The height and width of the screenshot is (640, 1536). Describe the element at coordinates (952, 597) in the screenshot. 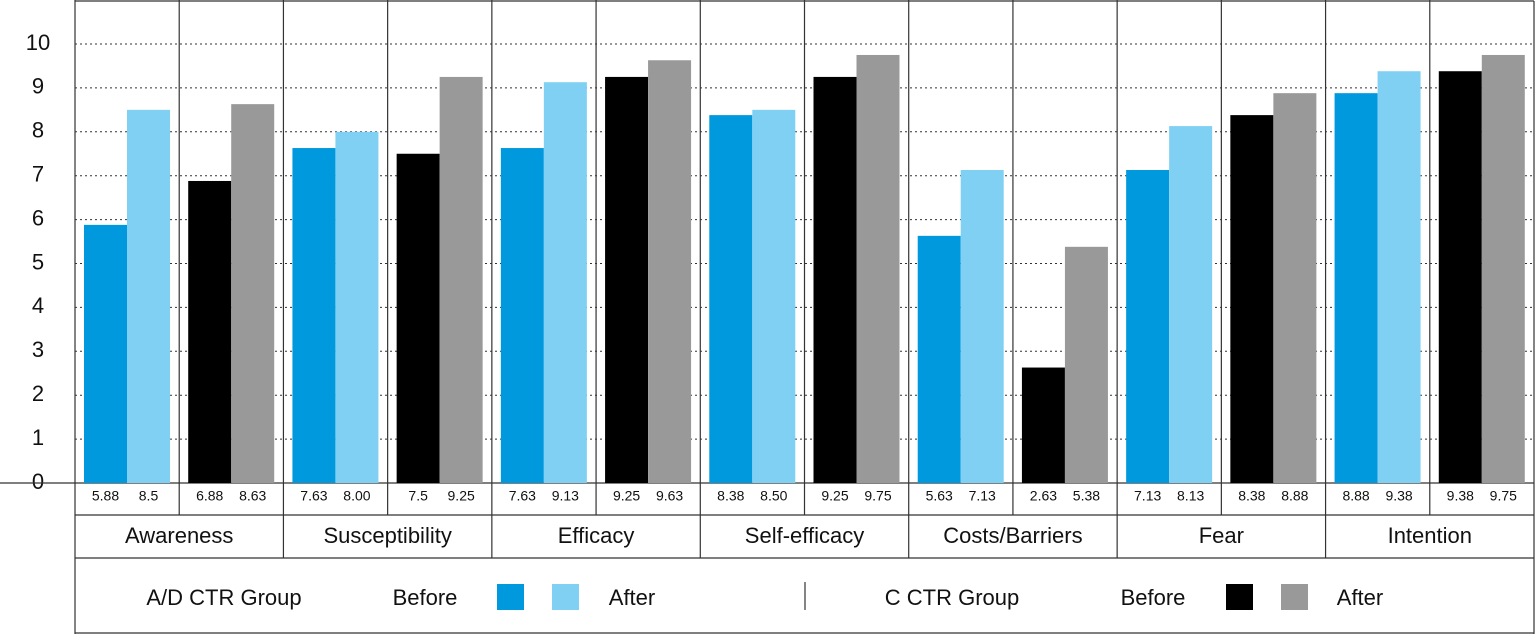

I see `legend-group-label: C CTR Group` at that location.